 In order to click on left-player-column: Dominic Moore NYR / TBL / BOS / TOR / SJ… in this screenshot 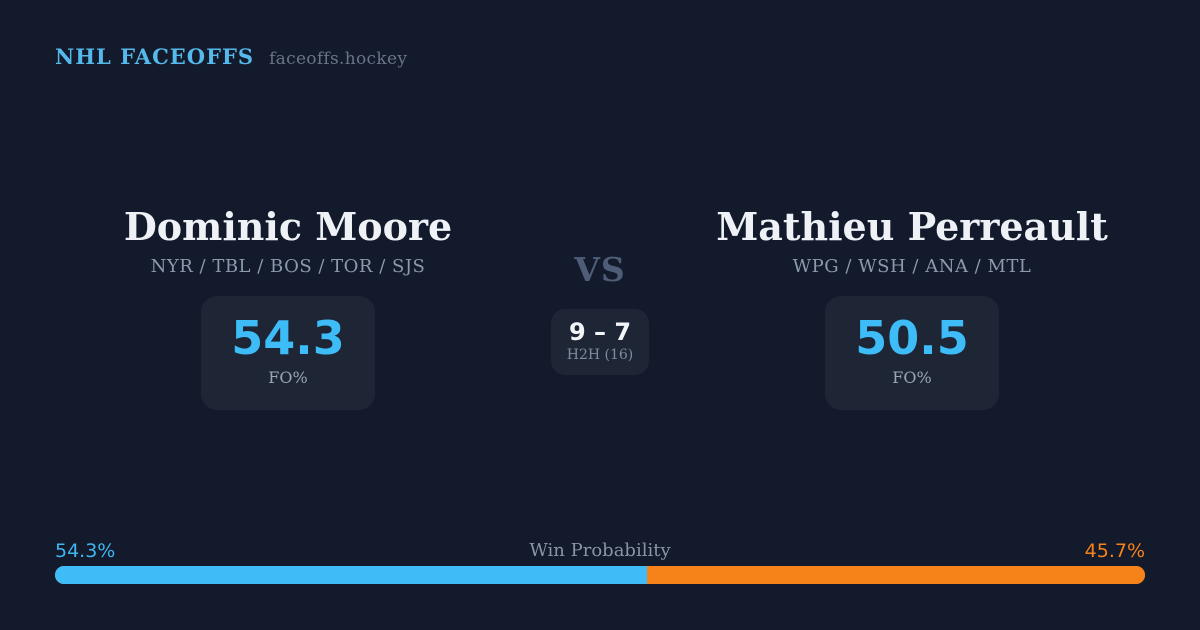, I will do `click(288, 307)`.